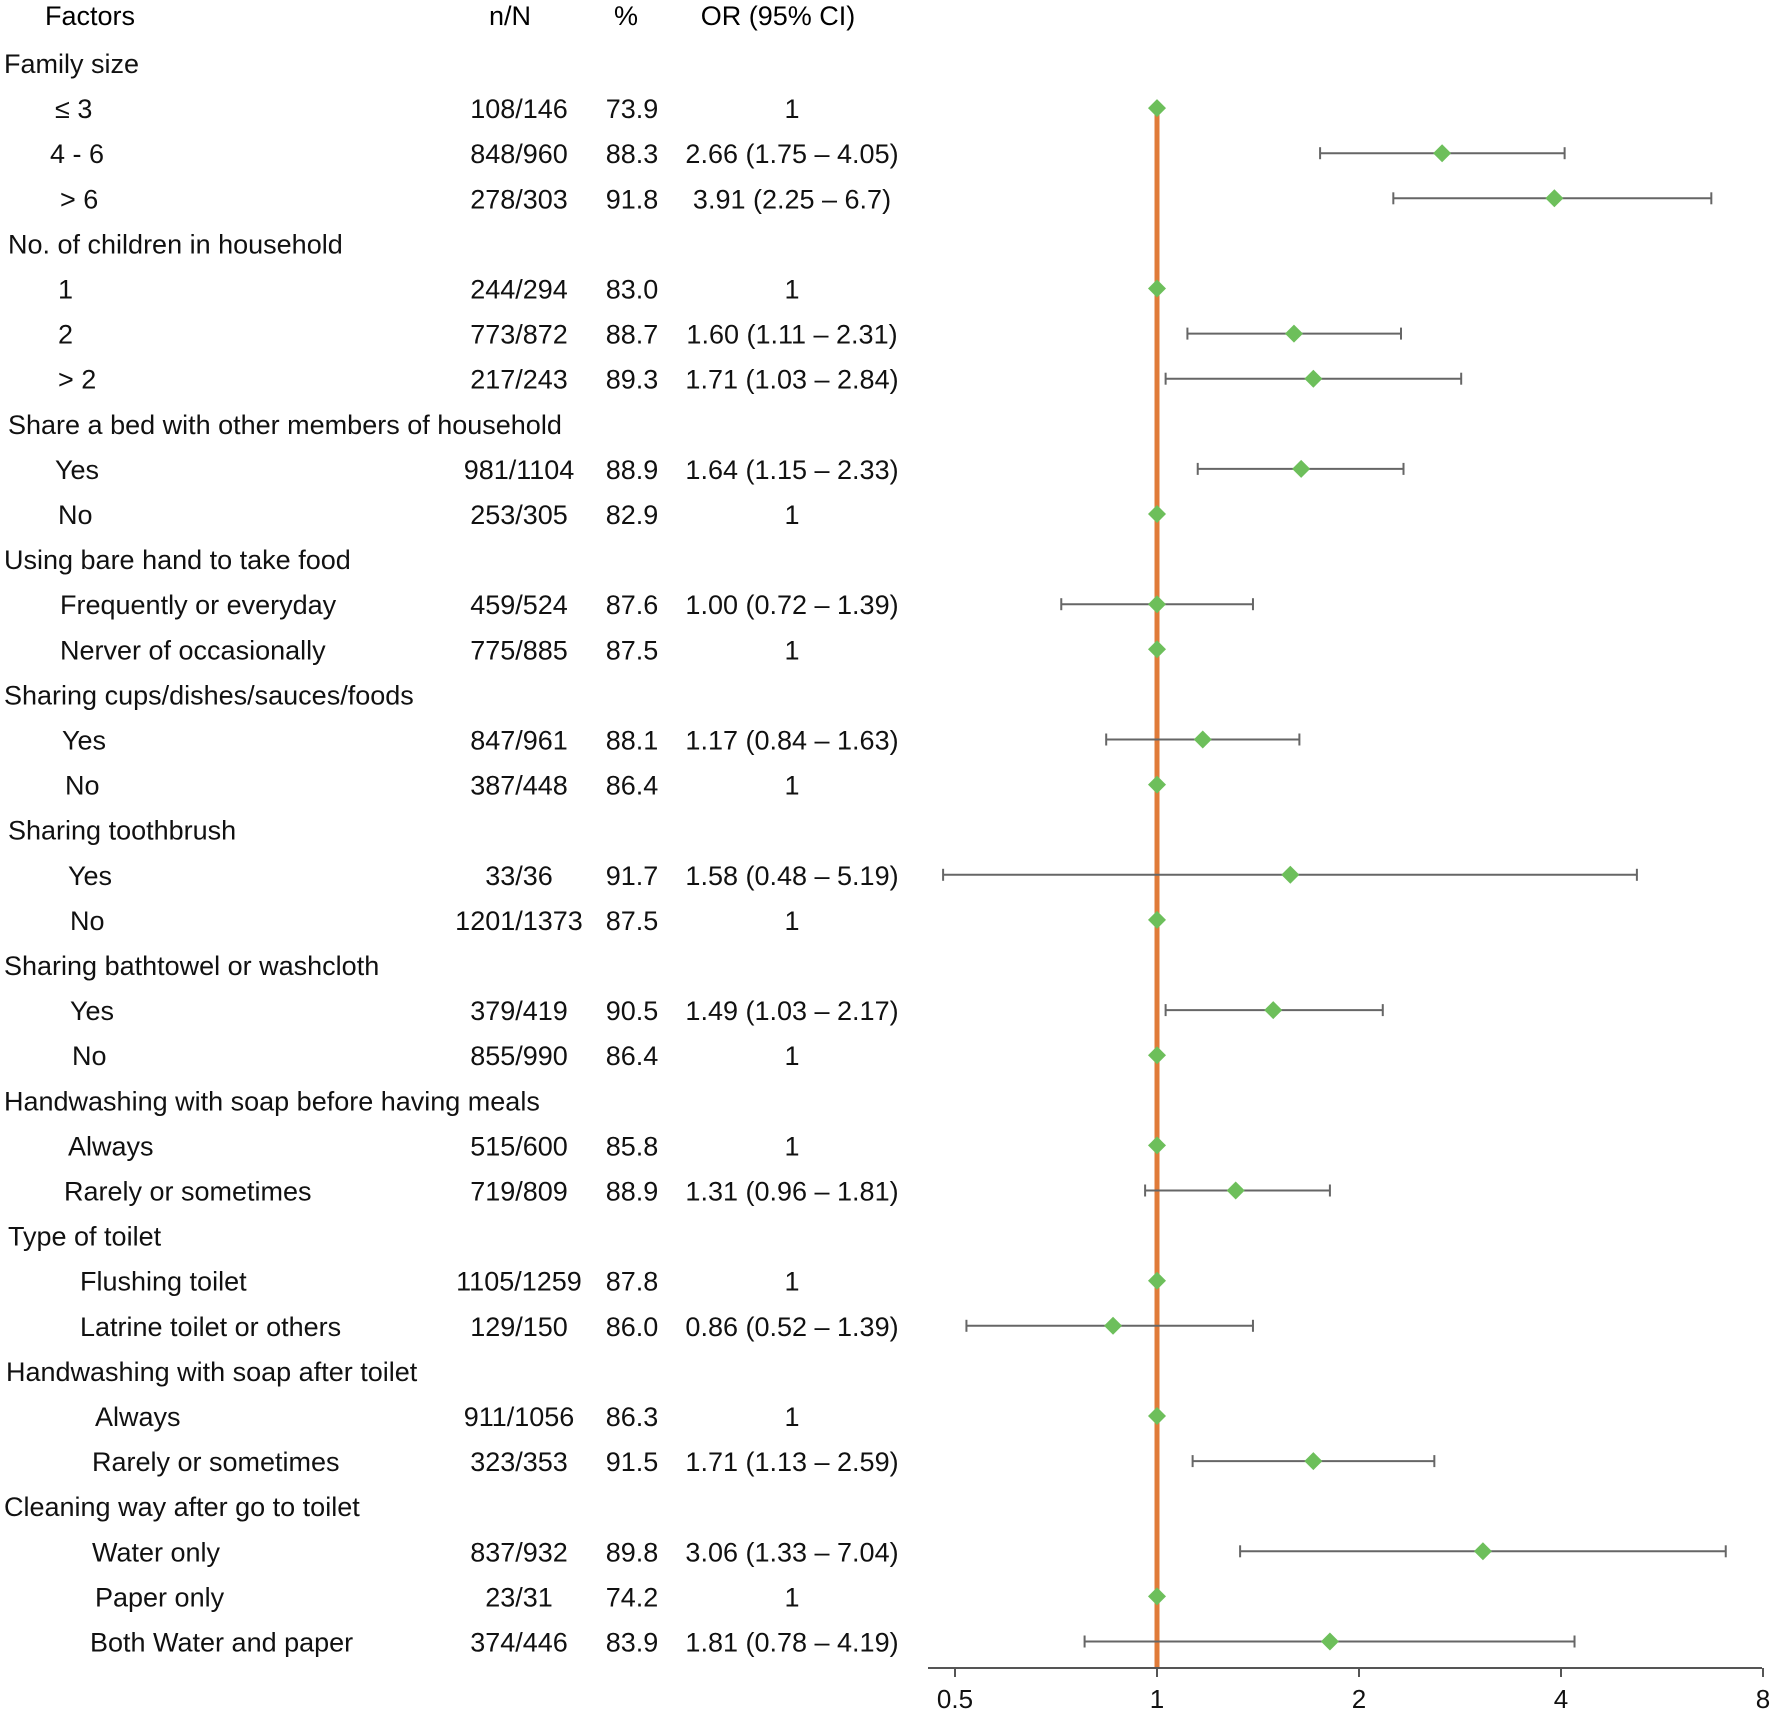 The height and width of the screenshot is (1718, 1772). I want to click on table-row: 4 - 6 848/960 88.3 2.66 (1.75 – 4.05), so click(474, 154).